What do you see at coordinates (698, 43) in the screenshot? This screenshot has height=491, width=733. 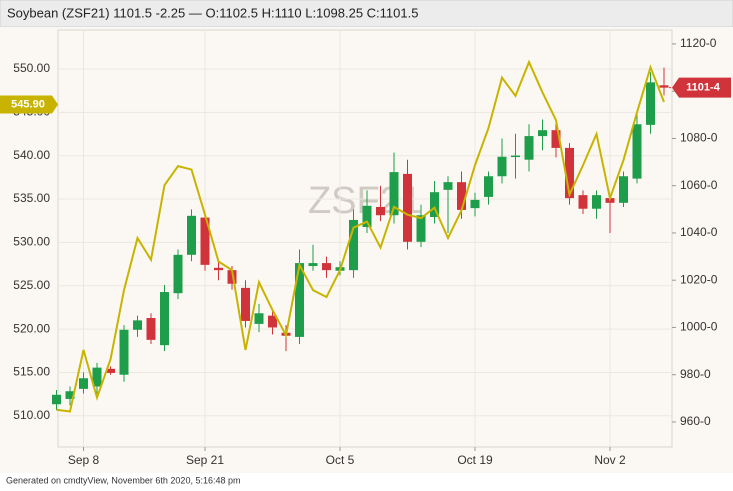 I see `y2-tick-label: 1120-0` at bounding box center [698, 43].